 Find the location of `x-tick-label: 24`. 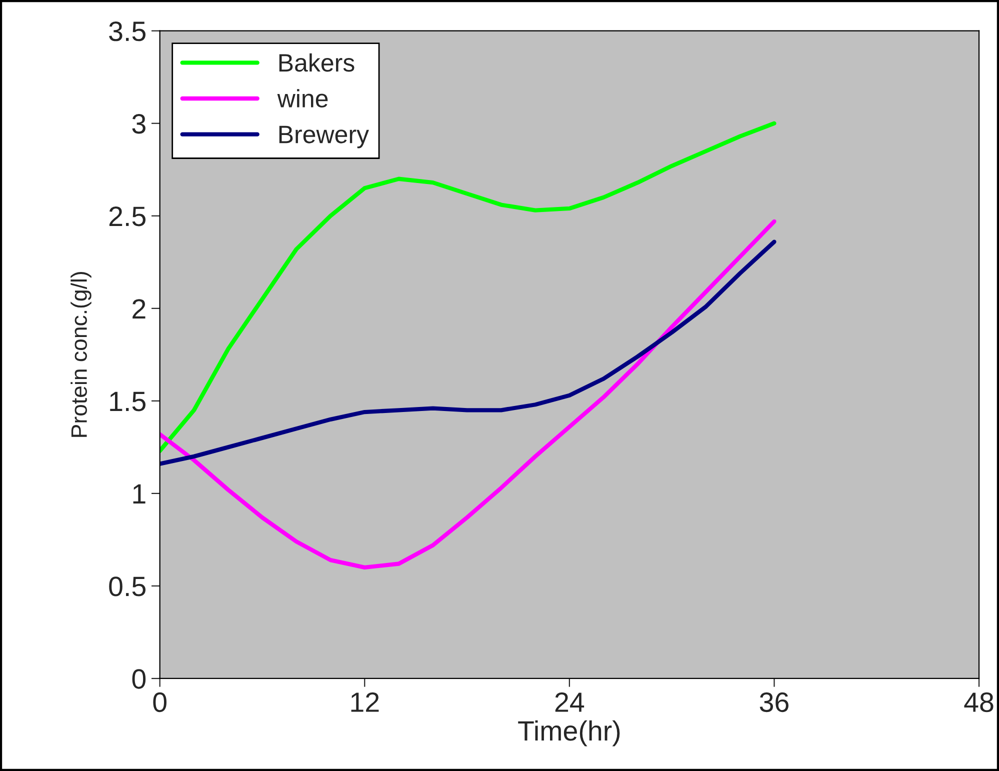

x-tick-label: 24 is located at coordinates (569, 702).